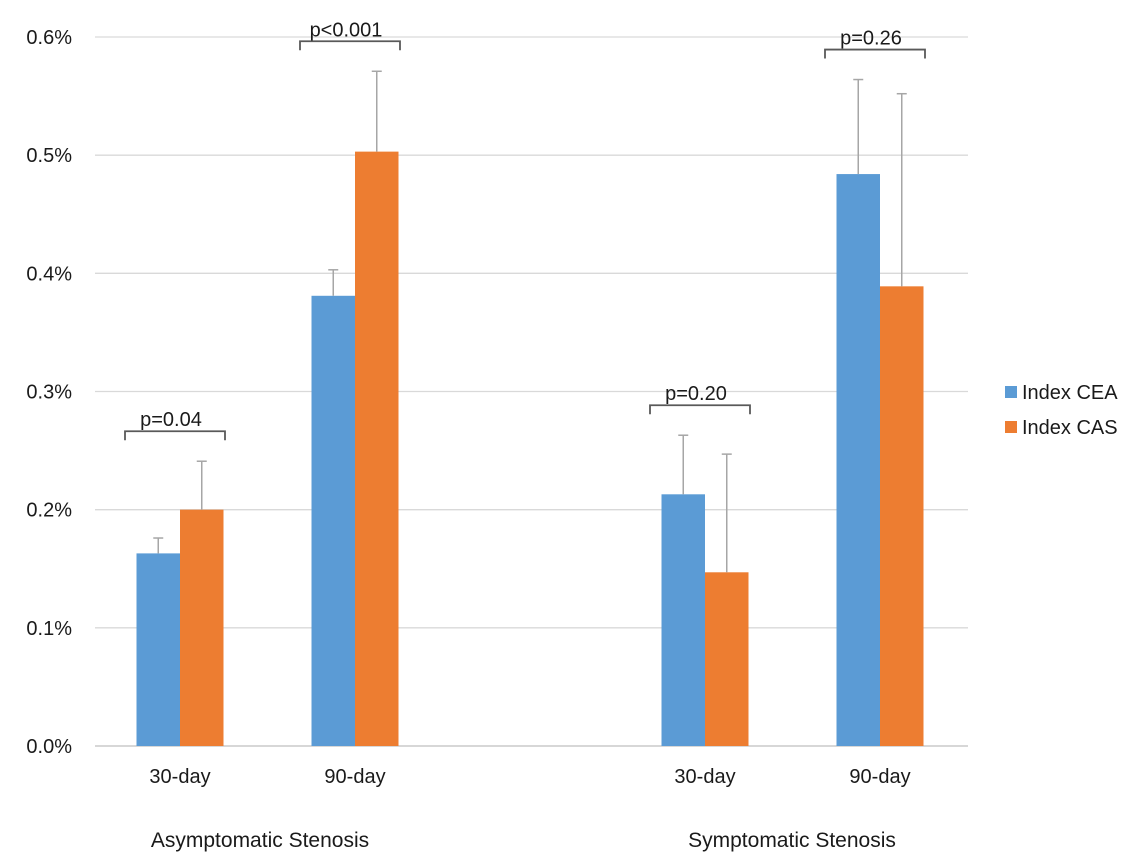 The image size is (1145, 858). What do you see at coordinates (49, 38) in the screenshot?
I see `y-tick-label: 0.6%` at bounding box center [49, 38].